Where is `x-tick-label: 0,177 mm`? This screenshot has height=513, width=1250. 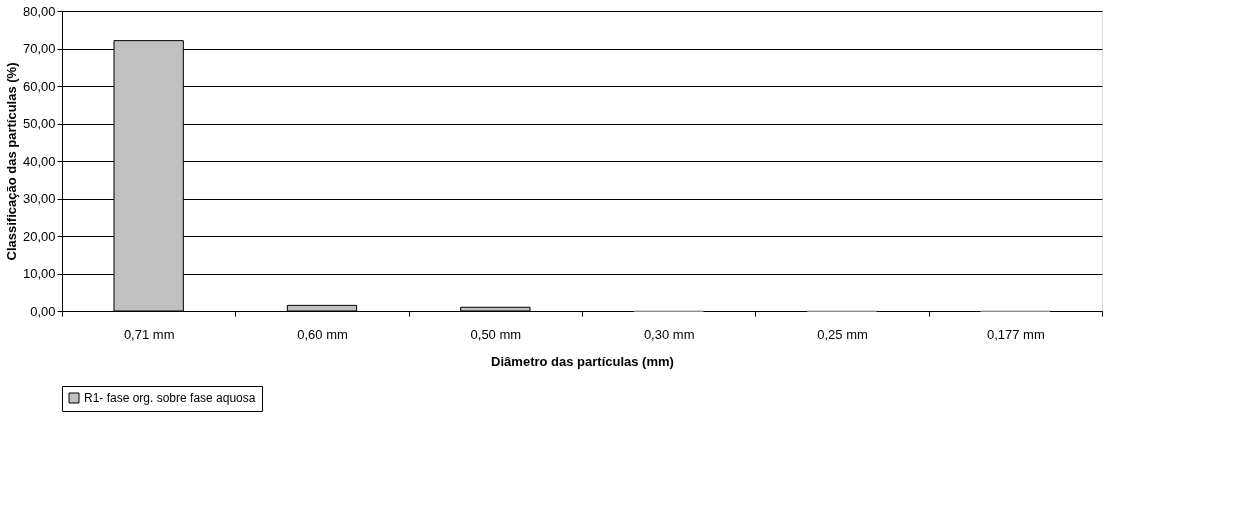 x-tick-label: 0,177 mm is located at coordinates (1015, 334).